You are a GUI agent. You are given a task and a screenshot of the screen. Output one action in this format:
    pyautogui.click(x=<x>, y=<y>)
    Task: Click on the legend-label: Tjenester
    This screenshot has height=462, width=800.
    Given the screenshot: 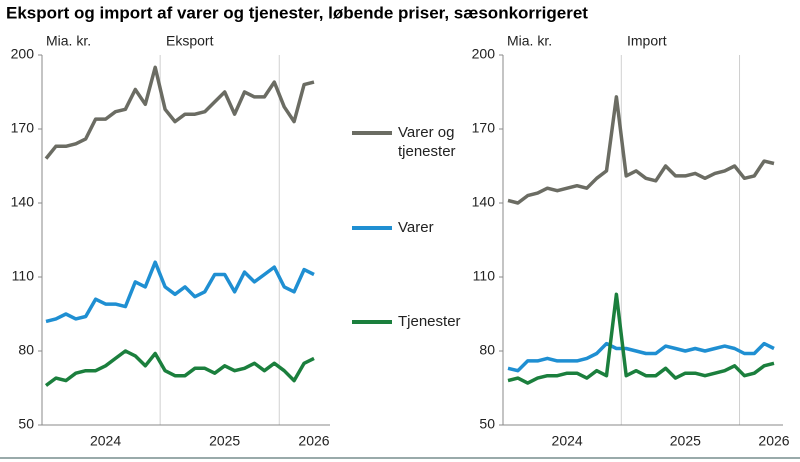 What is the action you would take?
    pyautogui.click(x=429, y=321)
    